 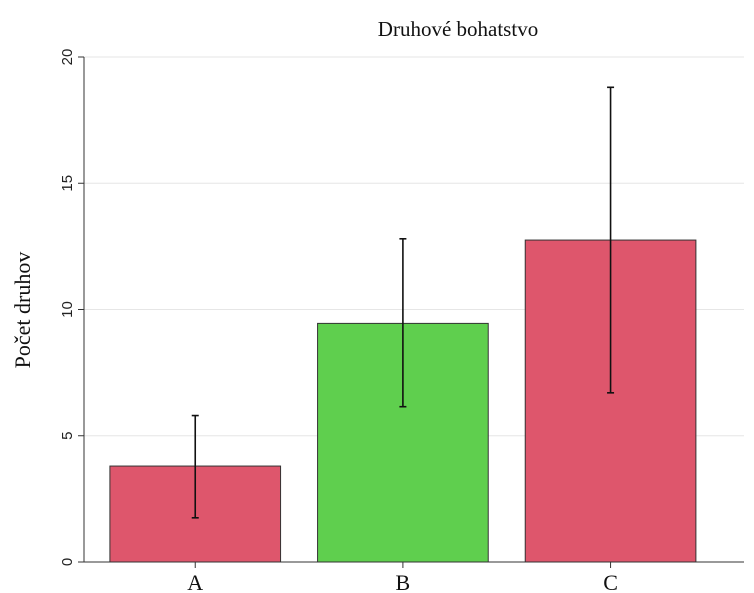 I want to click on y-tick-label: 5, so click(x=67, y=436).